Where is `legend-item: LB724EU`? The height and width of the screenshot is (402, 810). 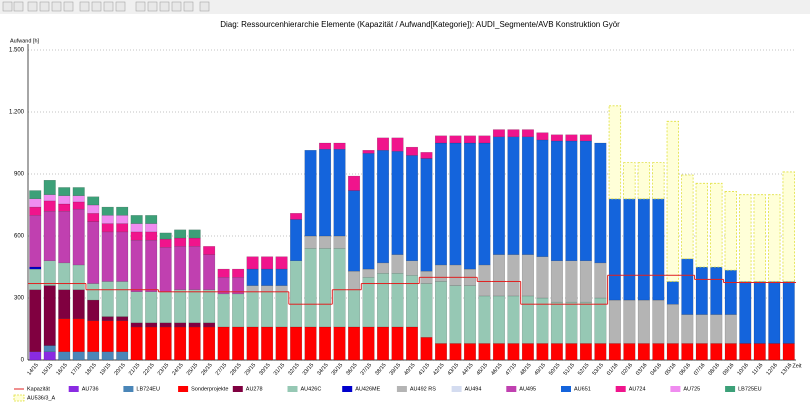
legend-item: LB724EU is located at coordinates (141, 389).